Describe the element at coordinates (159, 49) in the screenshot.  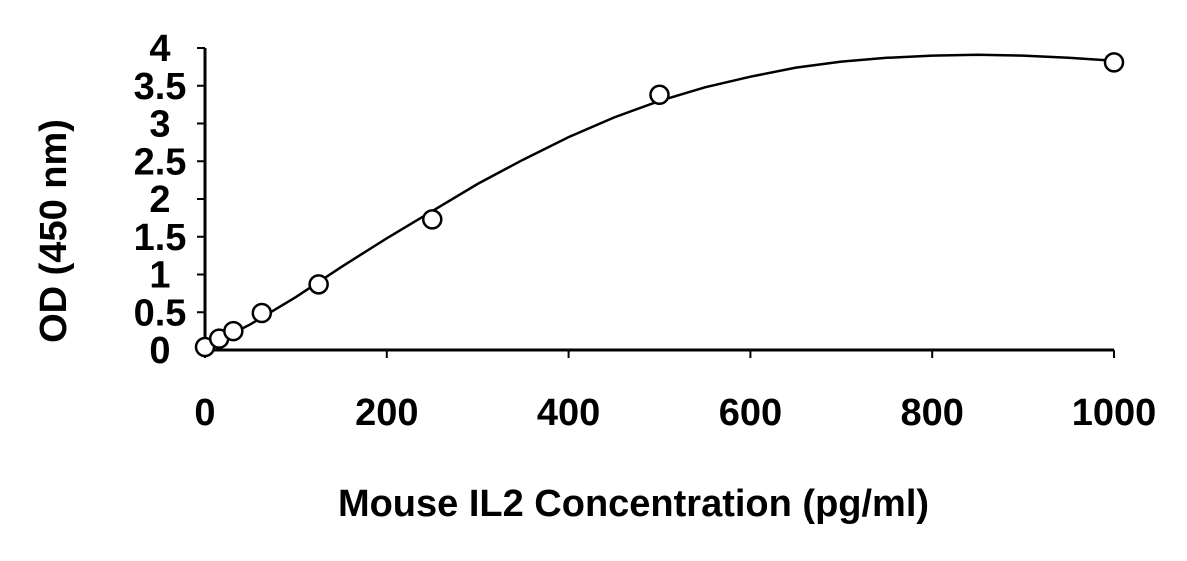
I see `y-tick-label: 4` at that location.